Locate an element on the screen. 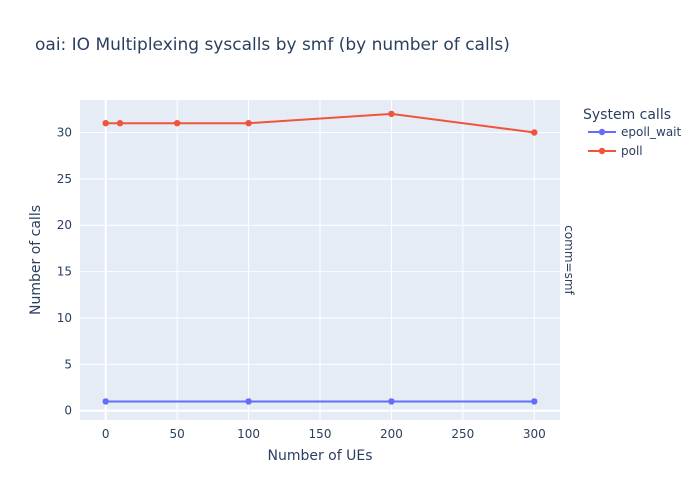 The height and width of the screenshot is (500, 700). y-axis-title: Number of calls is located at coordinates (36, 260).